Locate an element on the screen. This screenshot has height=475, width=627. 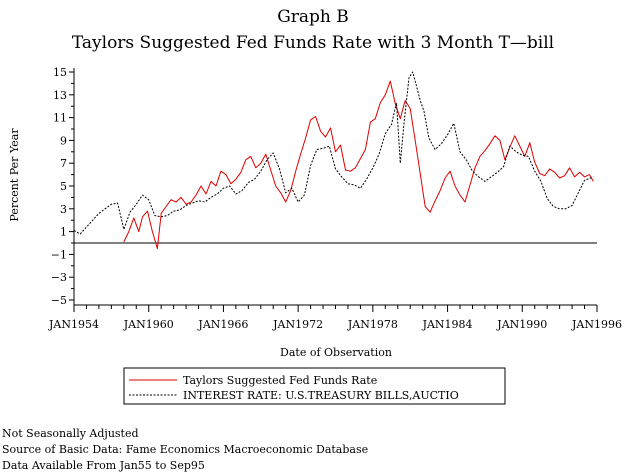
y-tick-label: −1 is located at coordinates (59, 254).